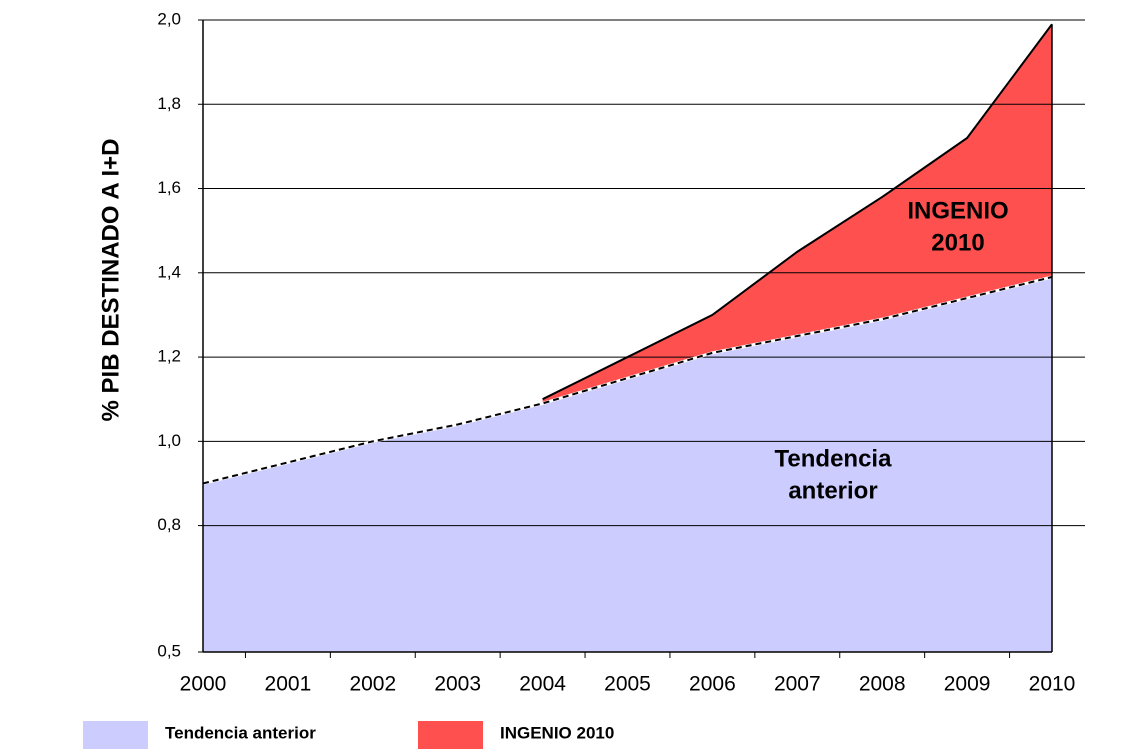  What do you see at coordinates (457, 684) in the screenshot?
I see `x-tick-label: 2003` at bounding box center [457, 684].